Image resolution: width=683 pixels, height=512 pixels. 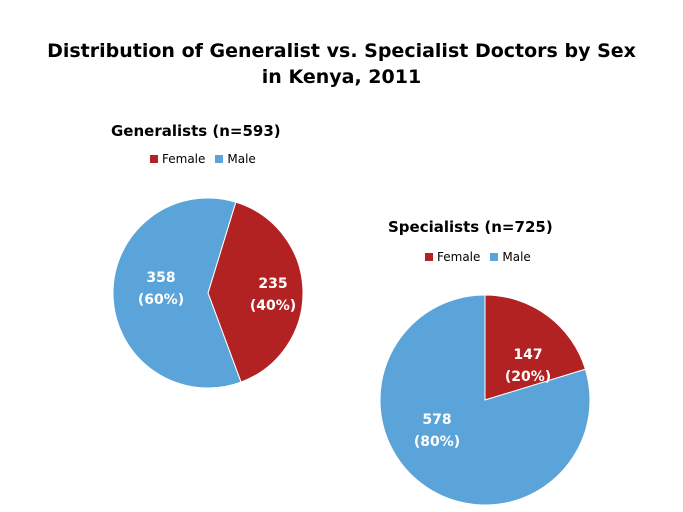 What do you see at coordinates (341, 77) in the screenshot?
I see `title-line-2: in Kenya, 2011` at bounding box center [341, 77].